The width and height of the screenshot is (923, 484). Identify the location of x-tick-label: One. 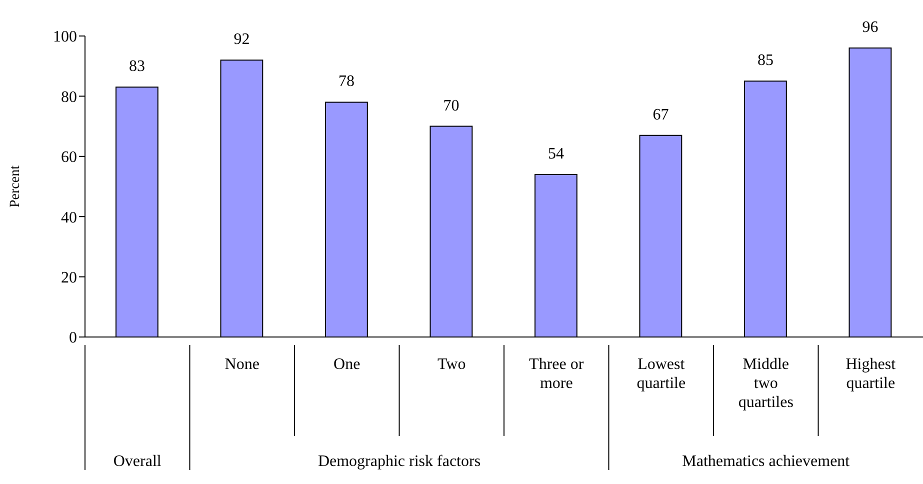
(347, 364).